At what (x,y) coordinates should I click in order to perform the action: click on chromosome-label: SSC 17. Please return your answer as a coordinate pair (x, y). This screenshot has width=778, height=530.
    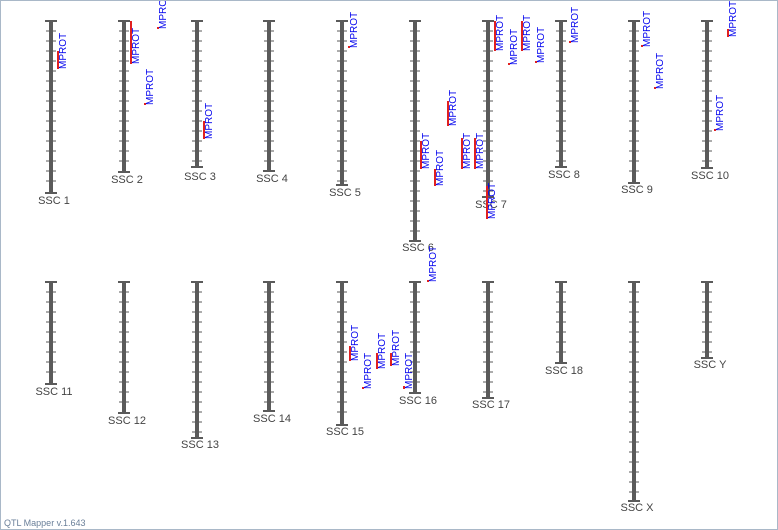
    Looking at the image, I should click on (491, 405).